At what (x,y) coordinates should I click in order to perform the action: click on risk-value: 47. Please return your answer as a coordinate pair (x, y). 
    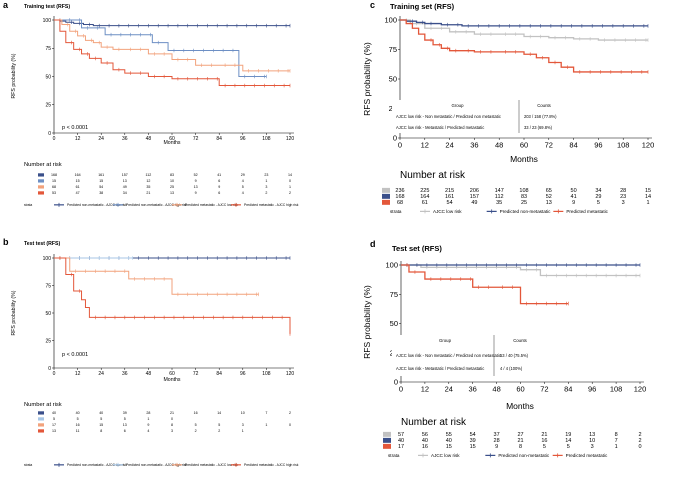
    Looking at the image, I should click on (78, 193).